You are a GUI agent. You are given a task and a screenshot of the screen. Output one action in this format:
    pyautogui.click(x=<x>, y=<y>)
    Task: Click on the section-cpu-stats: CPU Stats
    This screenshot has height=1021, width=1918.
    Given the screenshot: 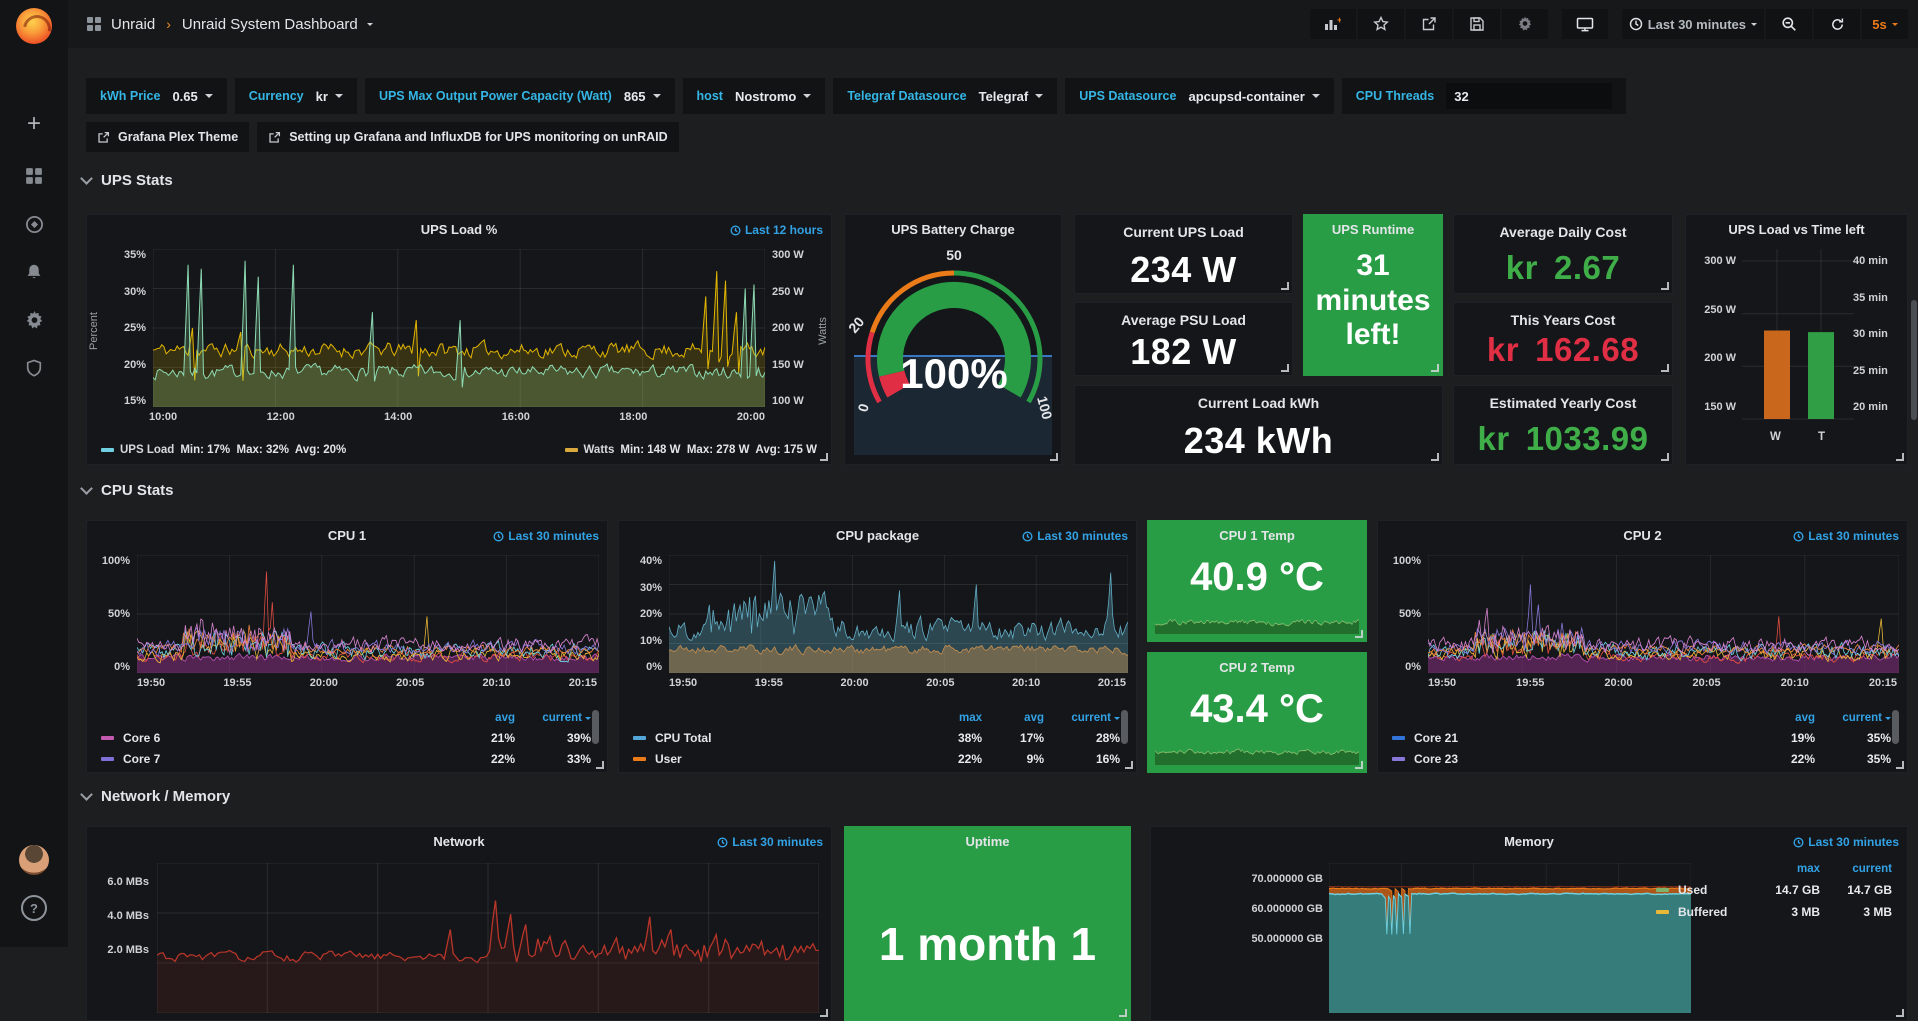 What is the action you would take?
    pyautogui.click(x=128, y=490)
    